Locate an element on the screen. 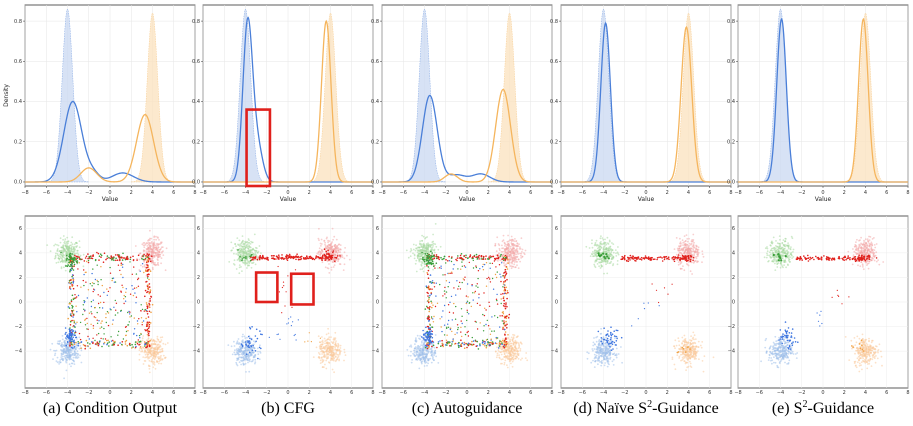  x-tick-label: −2 is located at coordinates (88, 193).